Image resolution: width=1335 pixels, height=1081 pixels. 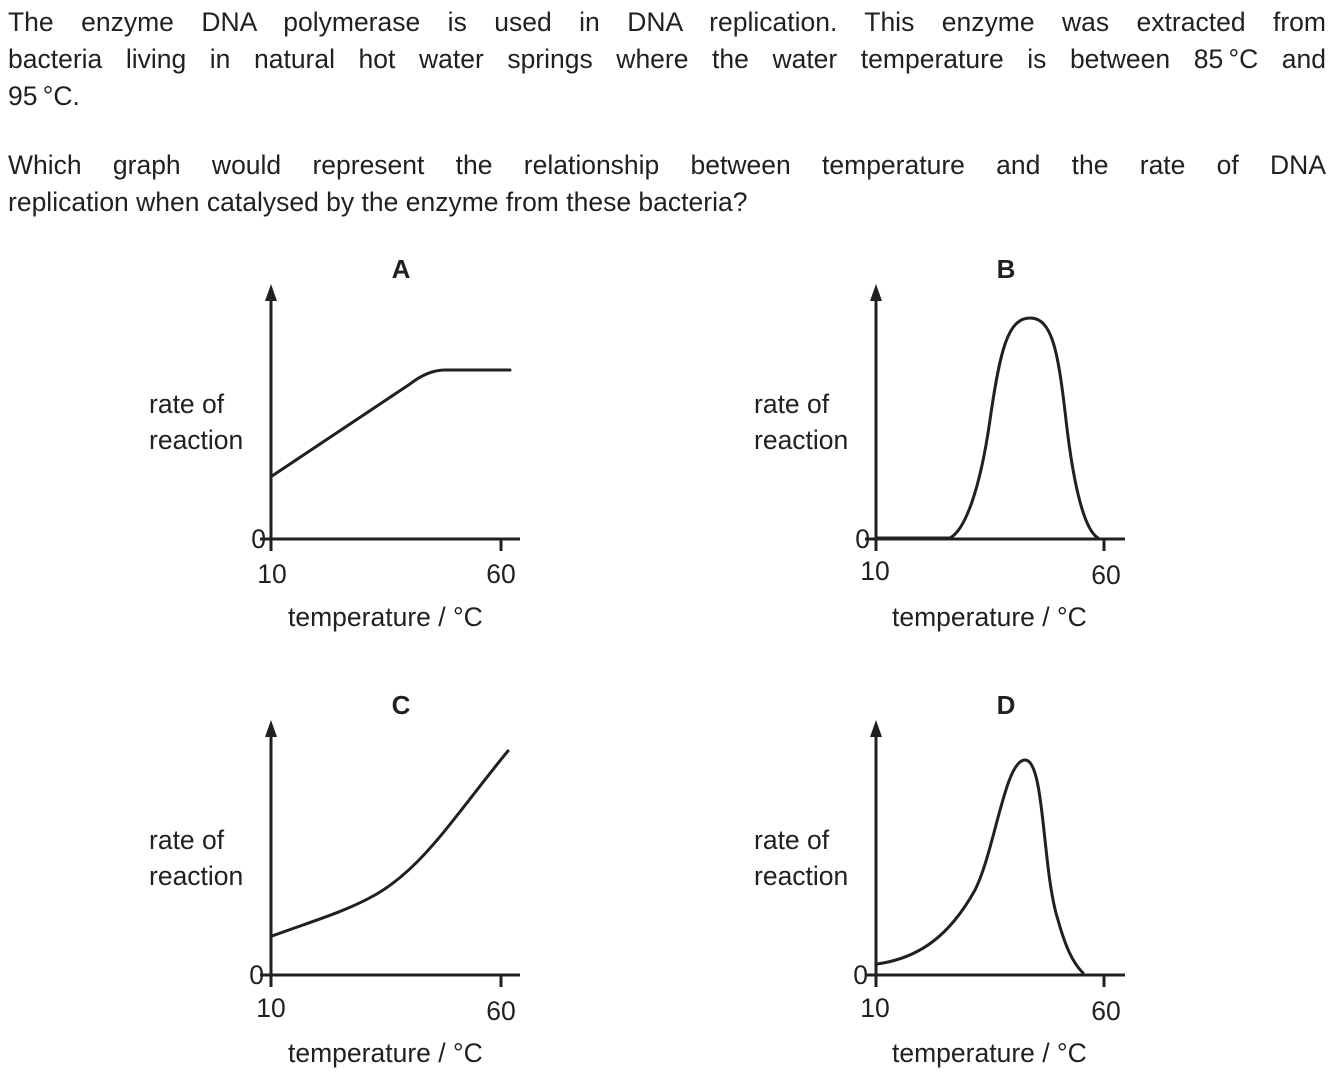 I want to click on graph-c-xlabel: temperature / °C, so click(x=385, y=1053).